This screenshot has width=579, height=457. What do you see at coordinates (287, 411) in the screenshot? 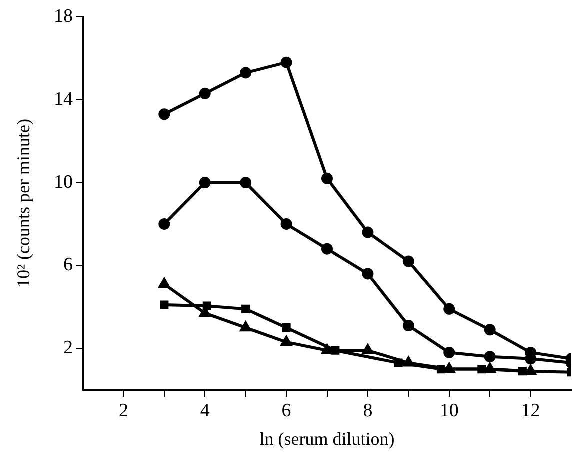
I see `x-tick-label: 6` at bounding box center [287, 411].